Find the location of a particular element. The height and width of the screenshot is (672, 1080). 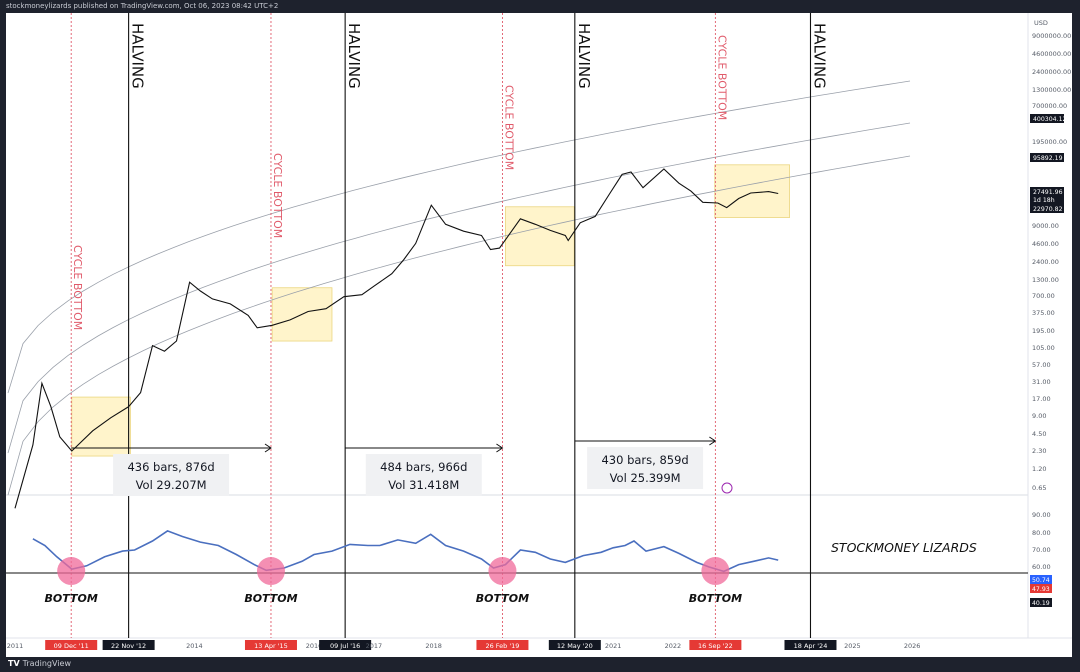

oscillator-axis-tick: 70.00 is located at coordinates (1041, 550).